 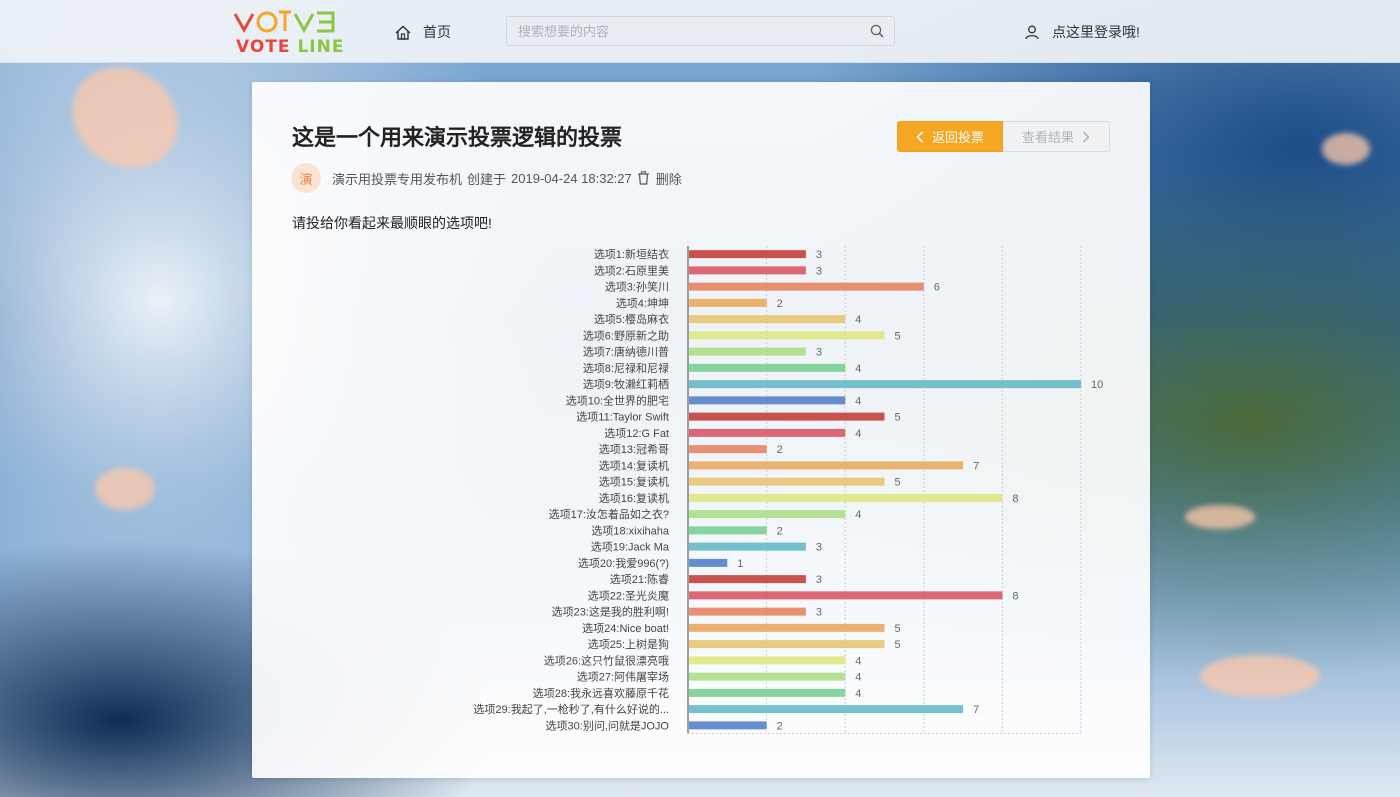 What do you see at coordinates (403, 32) in the screenshot?
I see `home-icon` at bounding box center [403, 32].